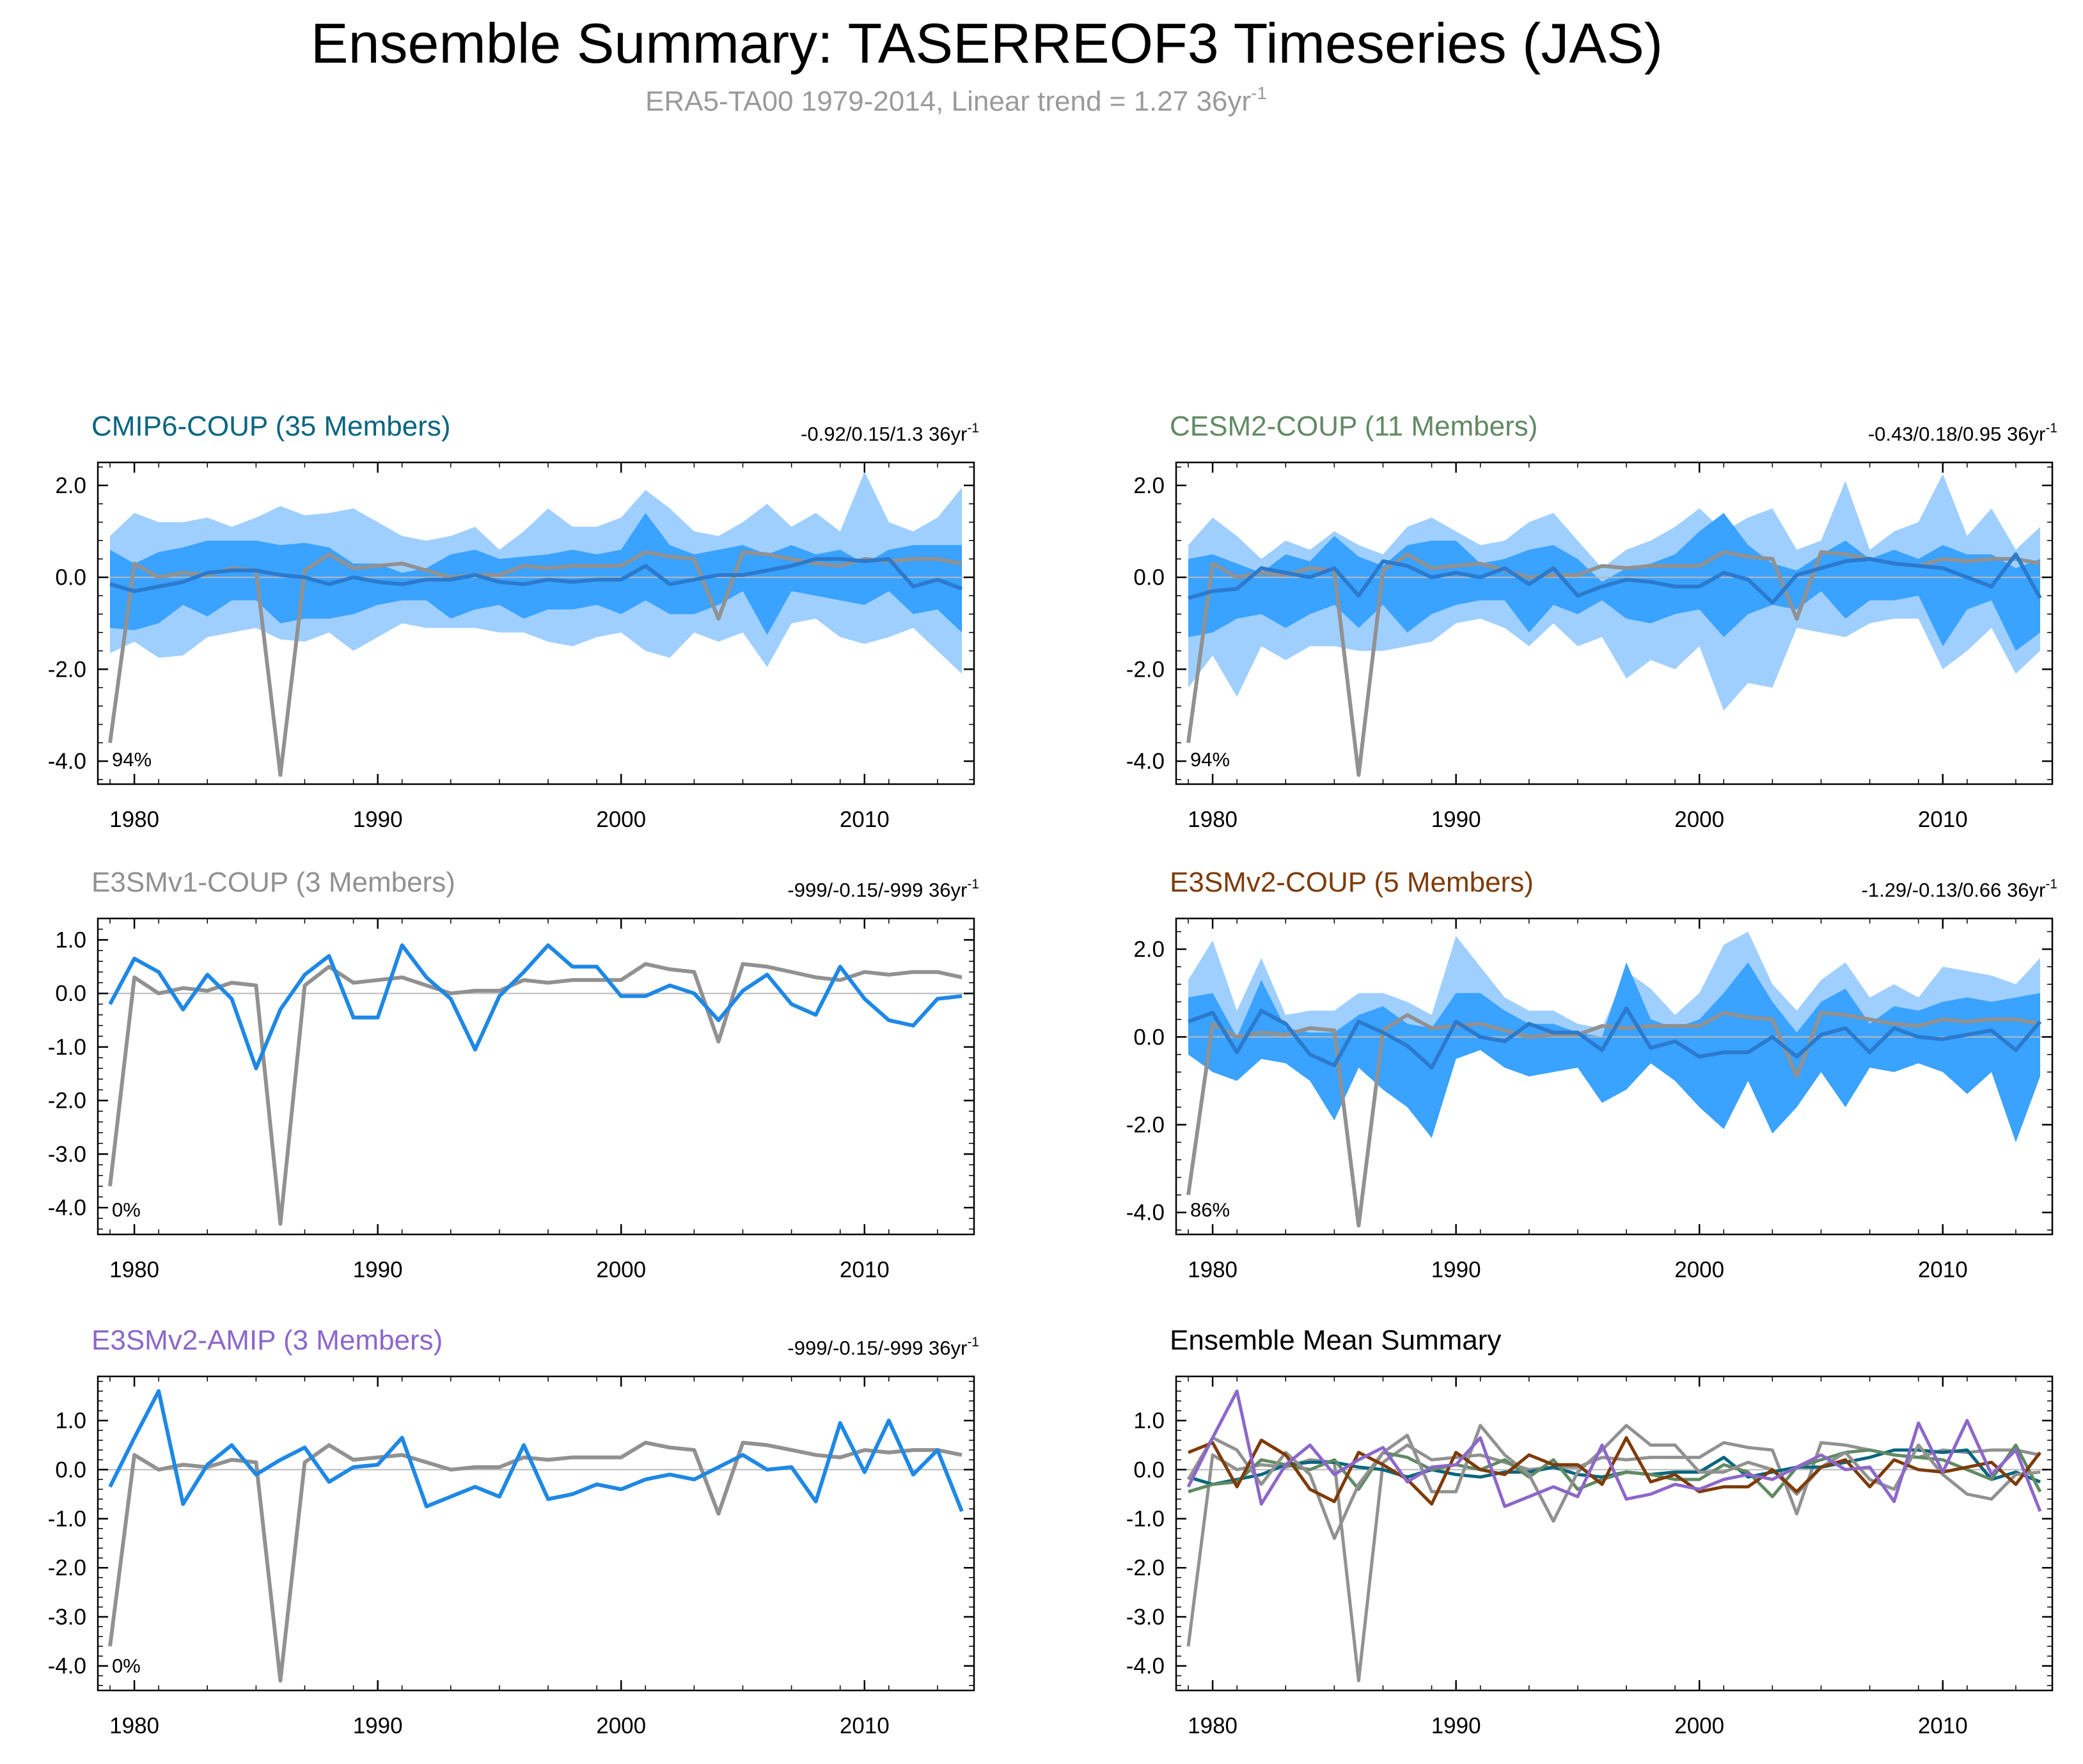 The image size is (2083, 1764). Describe the element at coordinates (1956, 434) in the screenshot. I see `trend-value: -0.43/0.18/0.95 36yr` at that location.